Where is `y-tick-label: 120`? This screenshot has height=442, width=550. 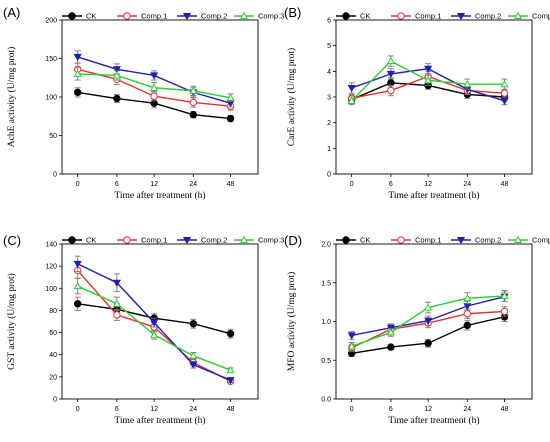
y-tick-label: 120 is located at coordinates (51, 267).